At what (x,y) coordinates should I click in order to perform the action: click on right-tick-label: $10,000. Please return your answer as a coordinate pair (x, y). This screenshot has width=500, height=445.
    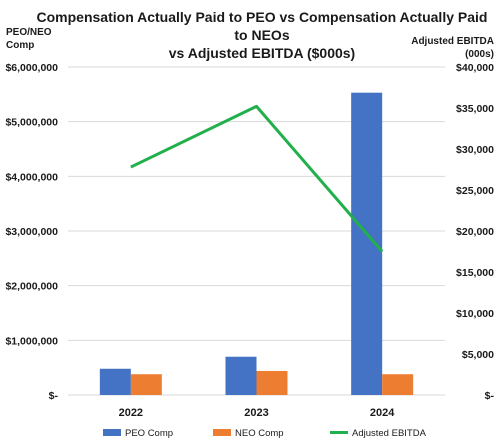
    Looking at the image, I should click on (475, 314).